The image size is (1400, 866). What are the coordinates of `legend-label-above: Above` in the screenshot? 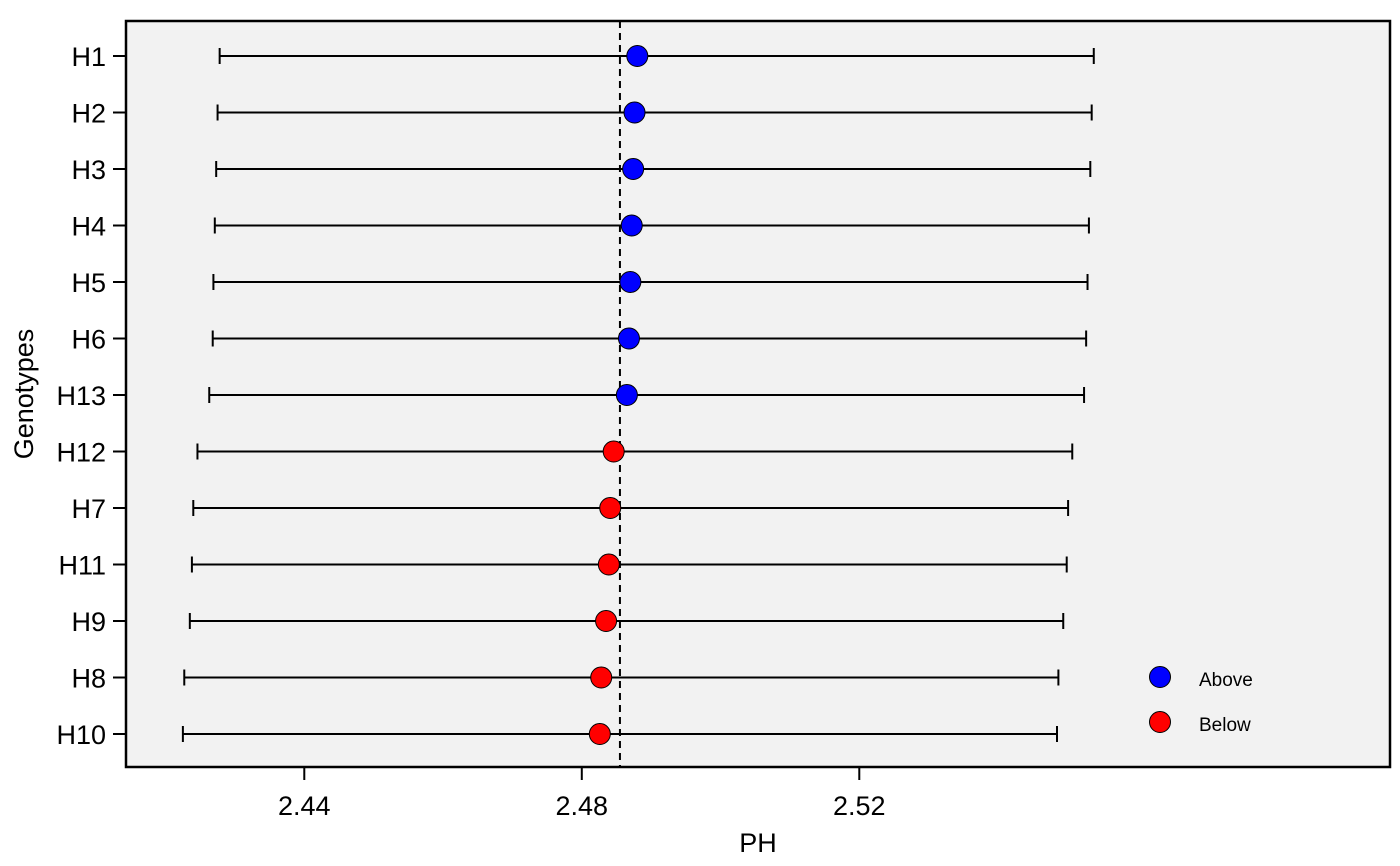 It's located at (1226, 680).